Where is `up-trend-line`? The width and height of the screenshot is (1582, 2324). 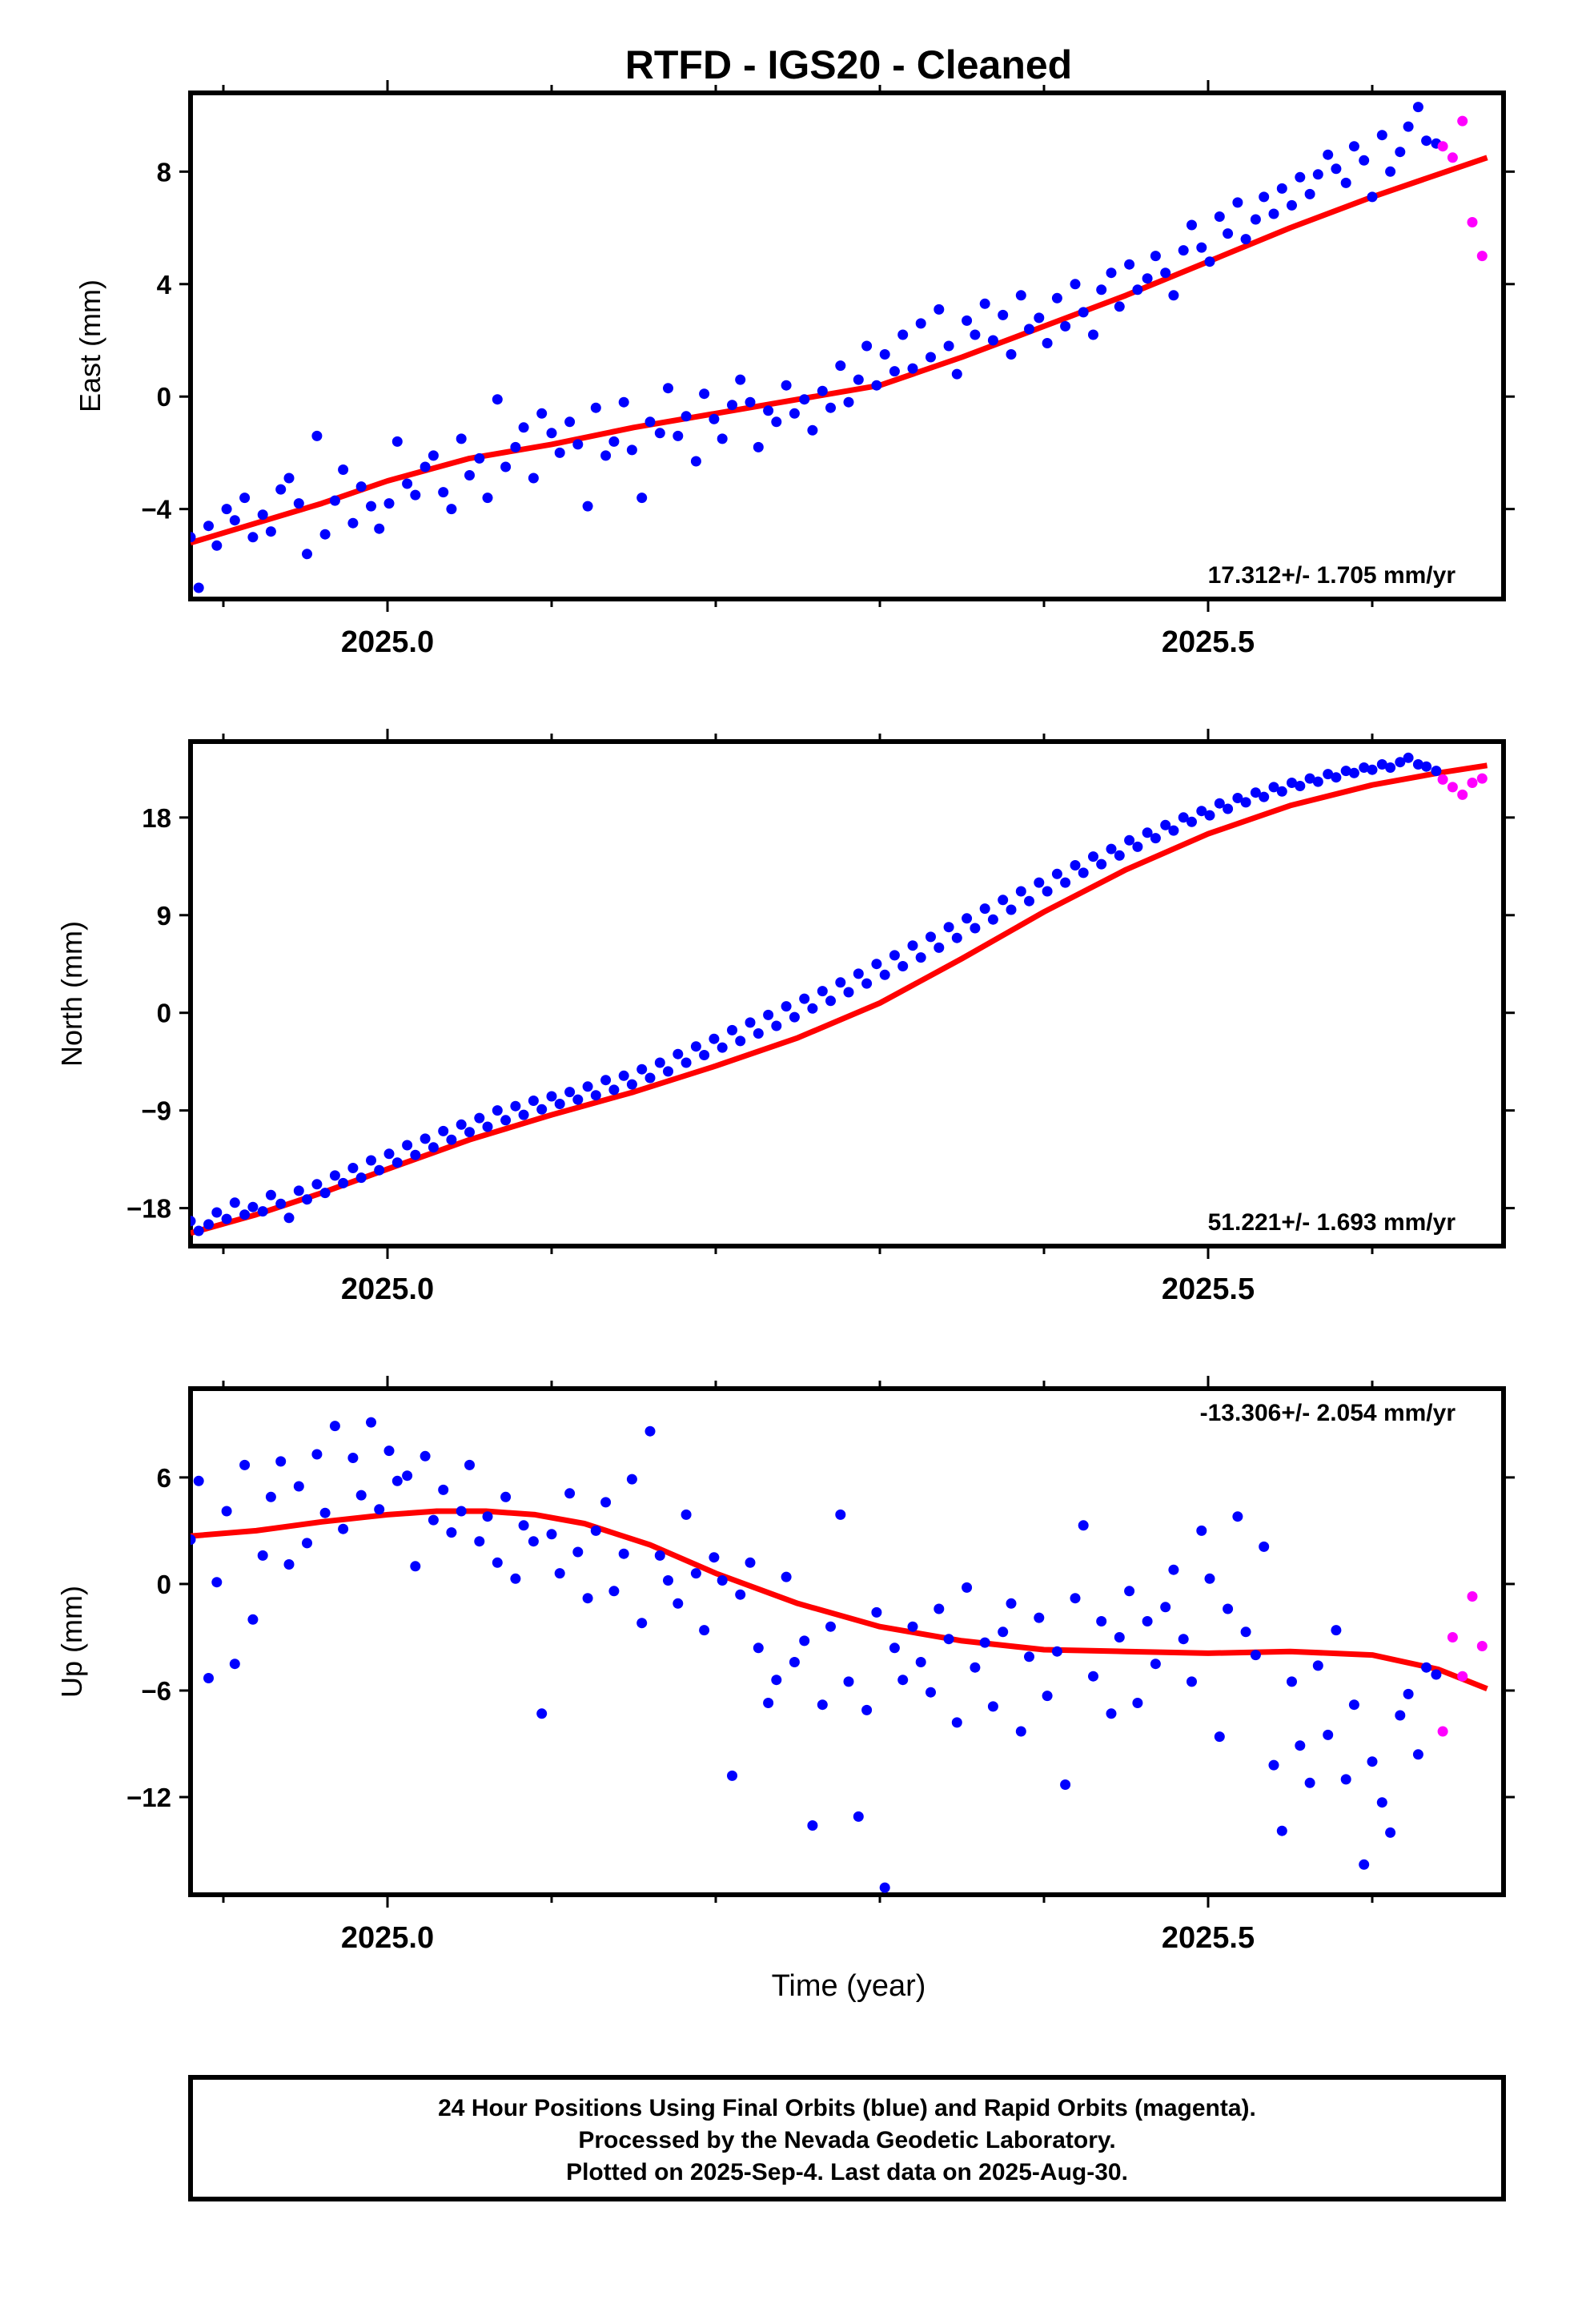 up-trend-line is located at coordinates (840, 1600).